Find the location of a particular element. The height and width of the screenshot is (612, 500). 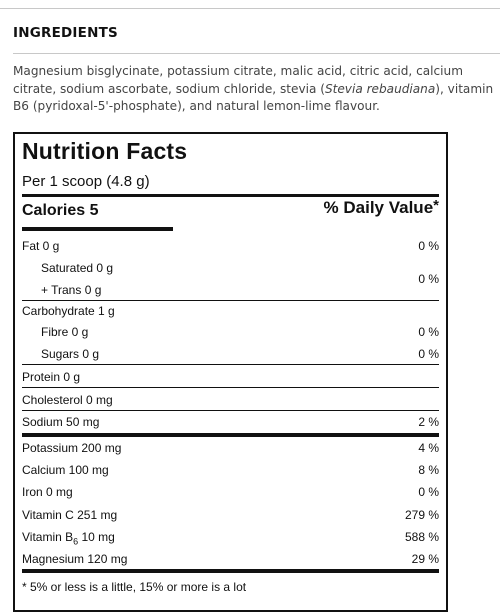

cholesterol-label: Cholesterol 0 mg is located at coordinates (67, 400).